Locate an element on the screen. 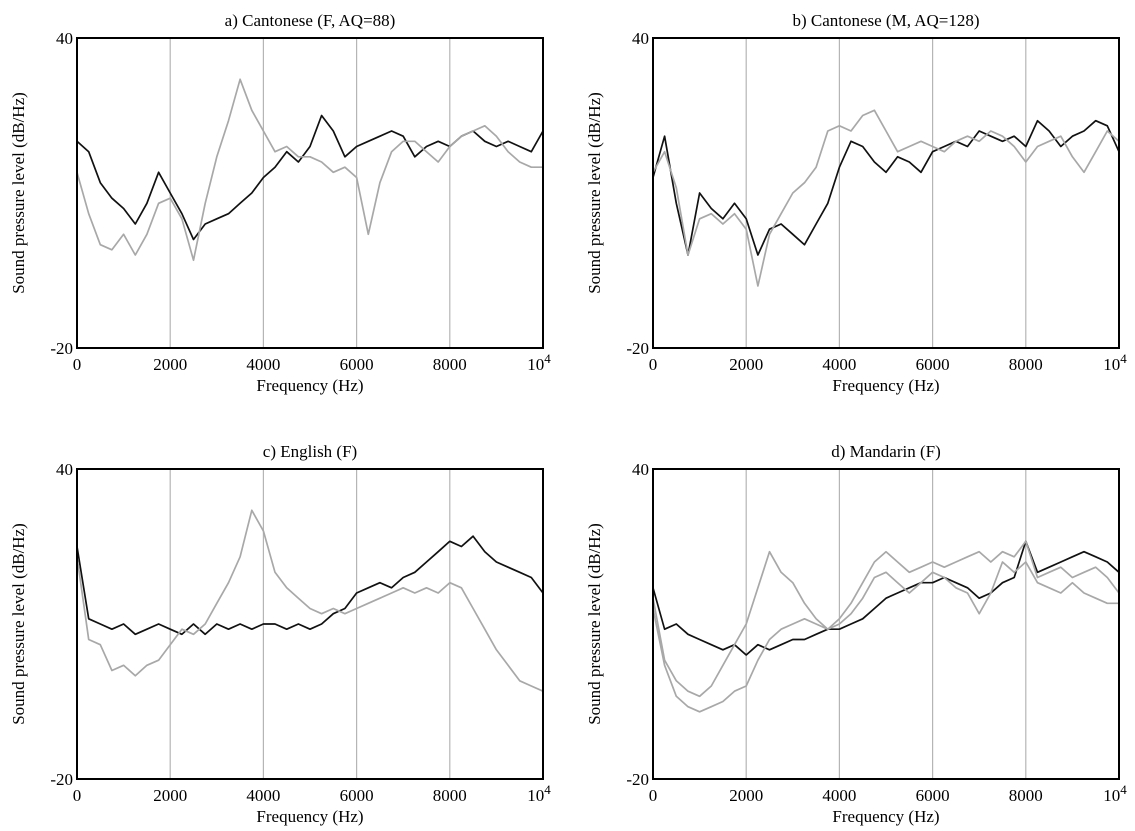 The image size is (1135, 831). chart-title: b) Cantonese (M, AQ=128) is located at coordinates (885, 20).